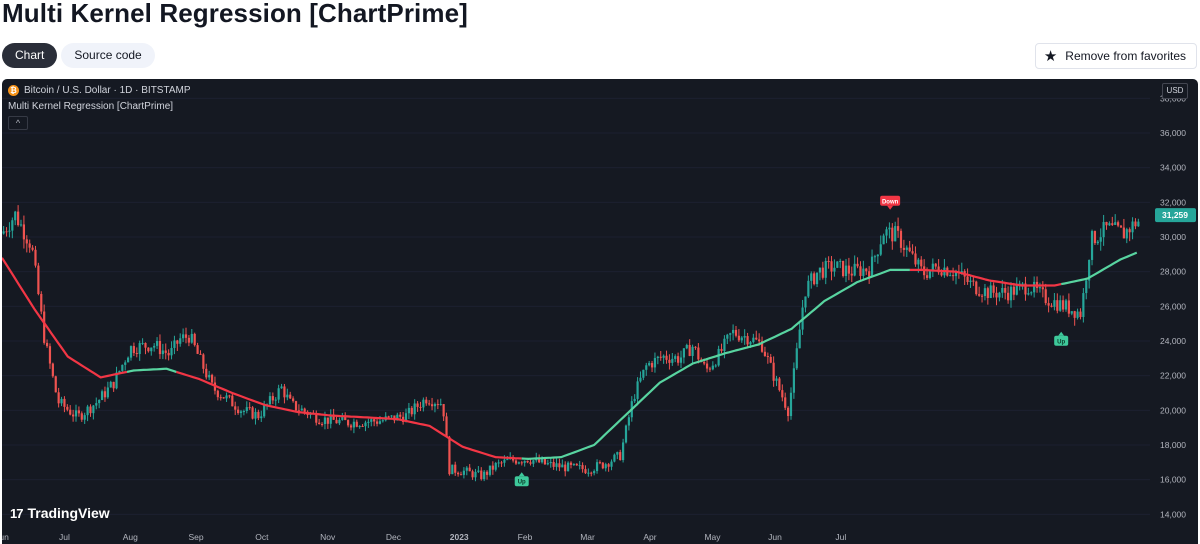 The width and height of the screenshot is (1200, 544). What do you see at coordinates (262, 537) in the screenshot?
I see `x-tick-label: Oct` at bounding box center [262, 537].